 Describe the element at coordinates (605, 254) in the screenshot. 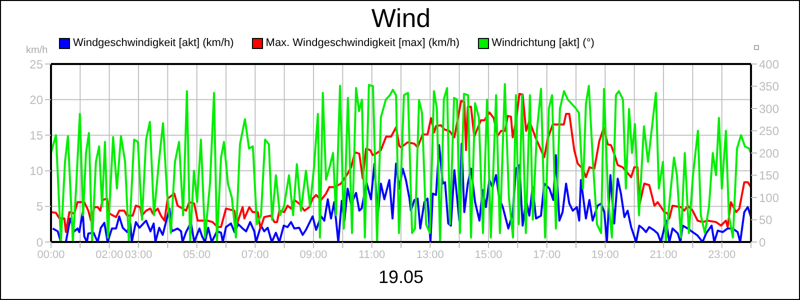

I see `x-tick-label: 19:00` at that location.